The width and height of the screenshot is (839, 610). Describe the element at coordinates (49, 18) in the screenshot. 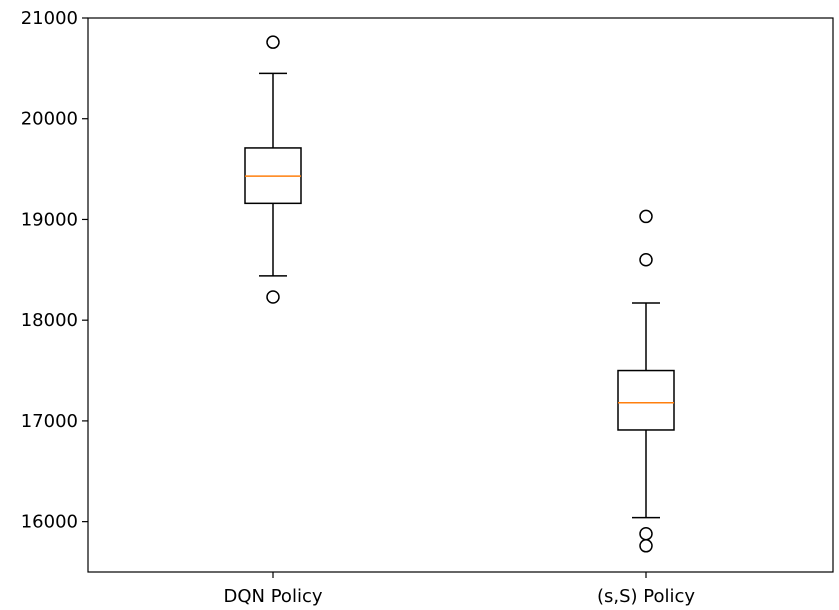

I see `y-tick-label: 21000` at that location.